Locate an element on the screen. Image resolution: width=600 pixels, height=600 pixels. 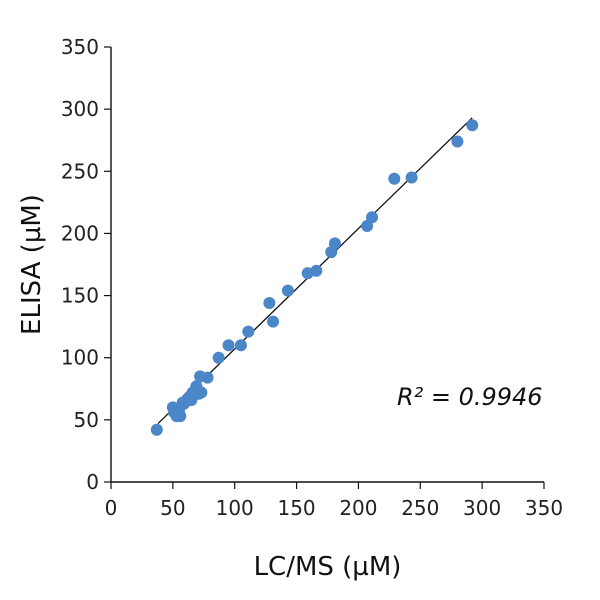
chart-annotations: R² = 0.9946 is located at coordinates (470, 397).